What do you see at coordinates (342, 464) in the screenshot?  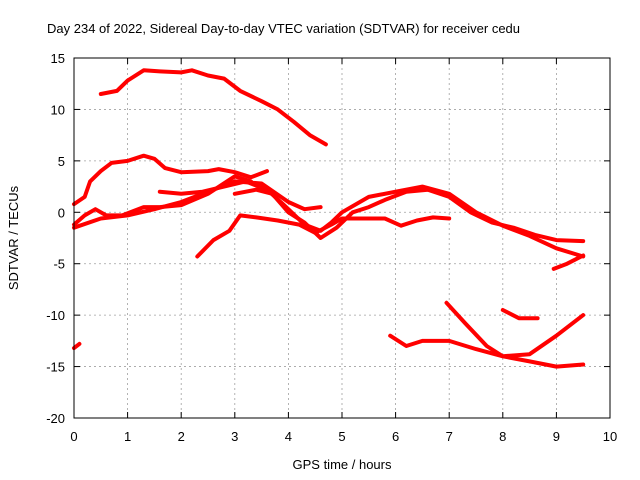 I see `x-axis-label: GPS time / hours` at bounding box center [342, 464].